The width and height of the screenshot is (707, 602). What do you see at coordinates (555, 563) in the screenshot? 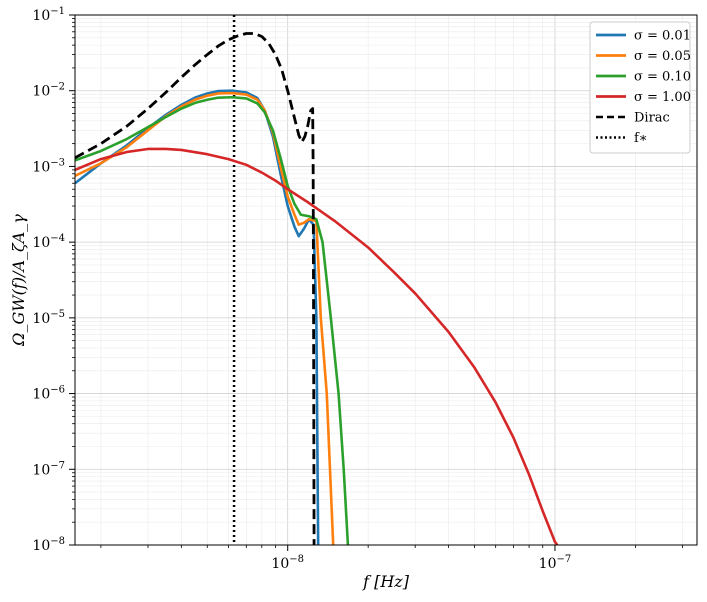
I see `x-tick-label: 10⁻⁷` at bounding box center [555, 563].